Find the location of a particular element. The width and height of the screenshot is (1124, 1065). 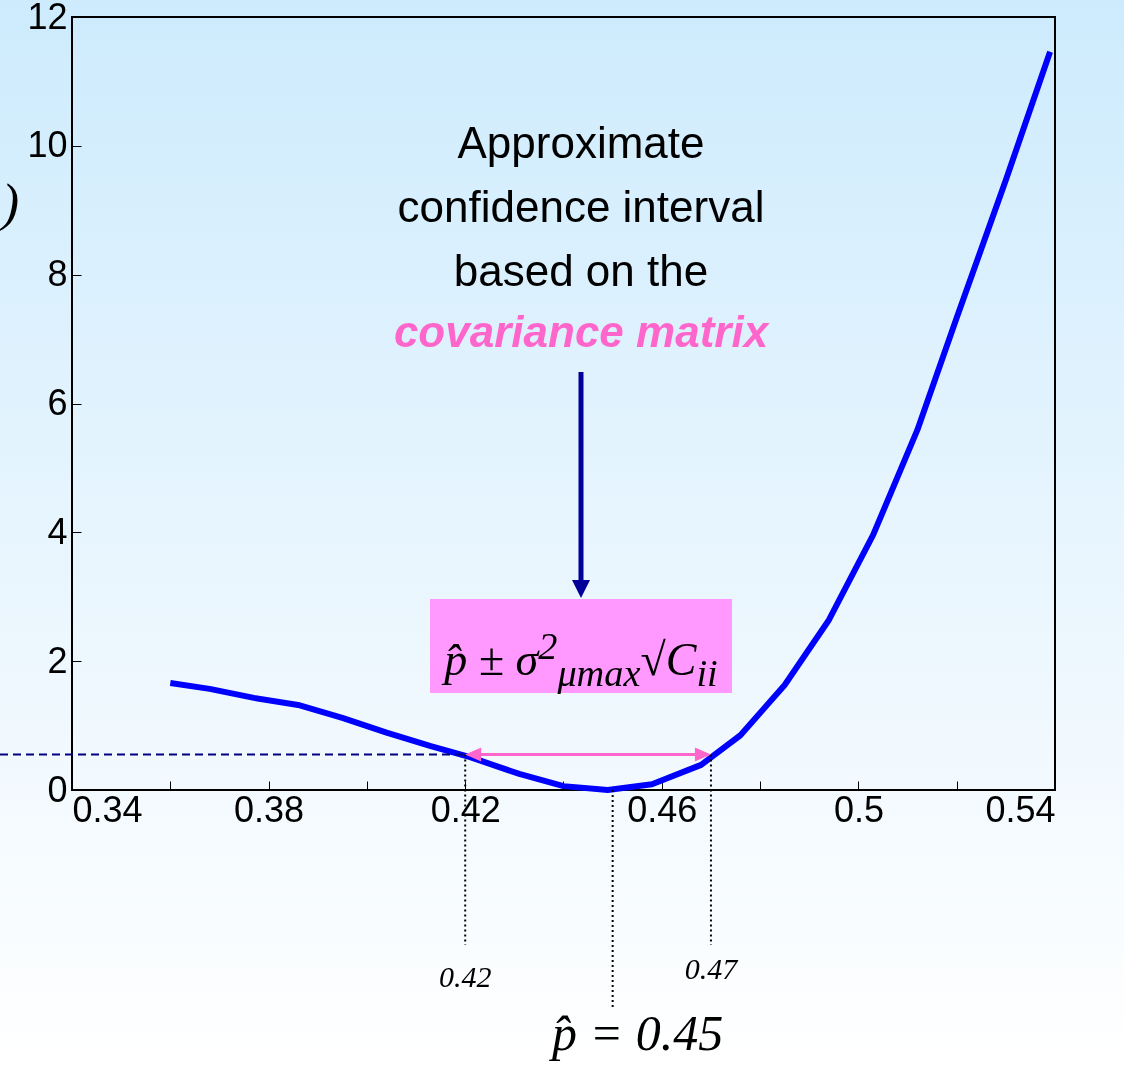

ref-line-label: 0.47 is located at coordinates (712, 968).